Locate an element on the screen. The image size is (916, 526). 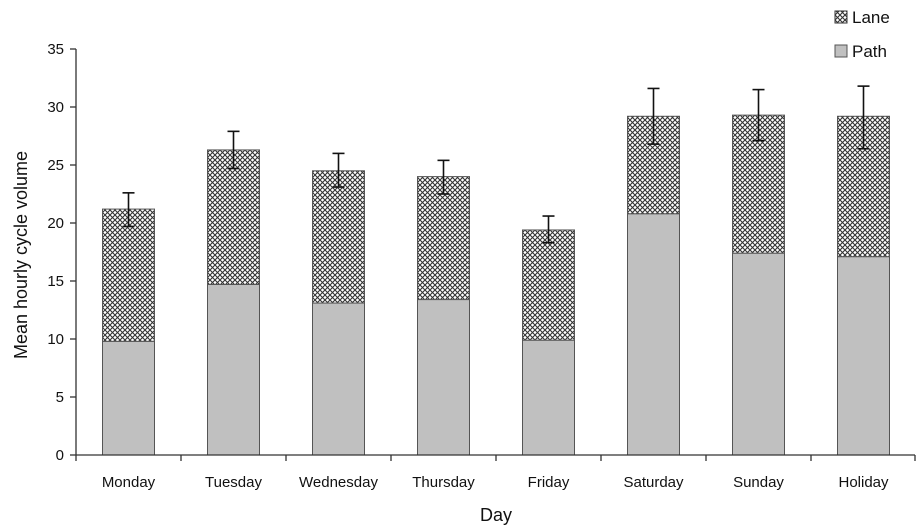
y-tick-label: 0 is located at coordinates (60, 455).